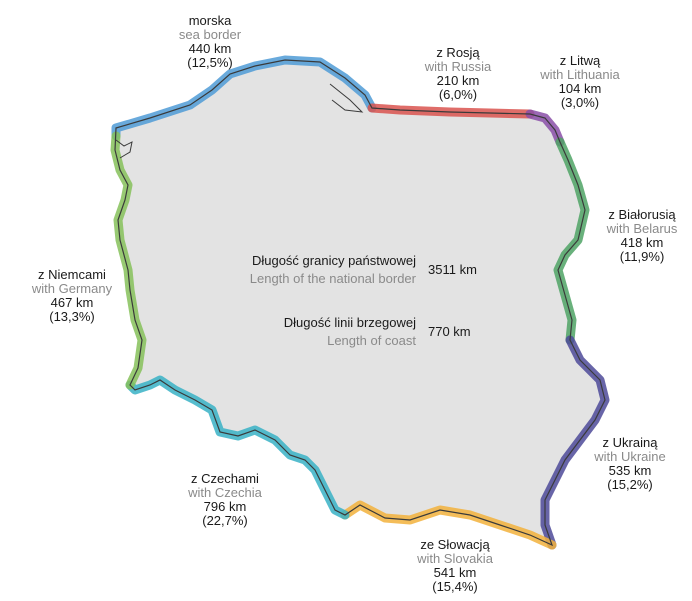 This screenshot has height=601, width=692. What do you see at coordinates (642, 228) in the screenshot?
I see `label-en: with Belarus` at bounding box center [642, 228].